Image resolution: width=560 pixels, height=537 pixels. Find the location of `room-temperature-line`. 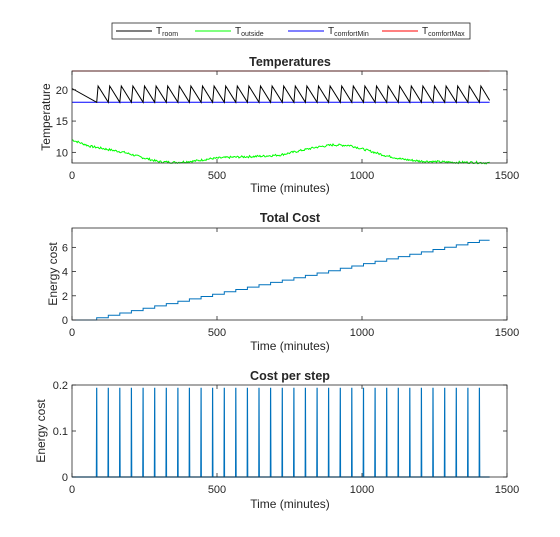

room-temperature-line is located at coordinates (281, 94).